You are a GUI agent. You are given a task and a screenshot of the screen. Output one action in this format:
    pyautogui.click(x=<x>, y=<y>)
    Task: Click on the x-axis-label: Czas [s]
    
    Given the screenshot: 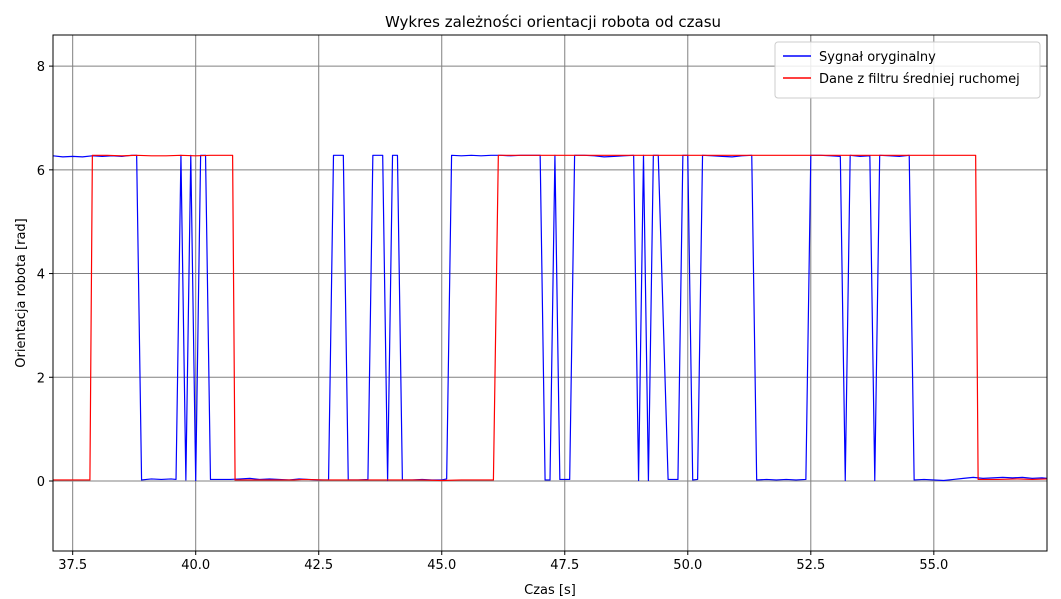 What is the action you would take?
    pyautogui.click(x=550, y=590)
    